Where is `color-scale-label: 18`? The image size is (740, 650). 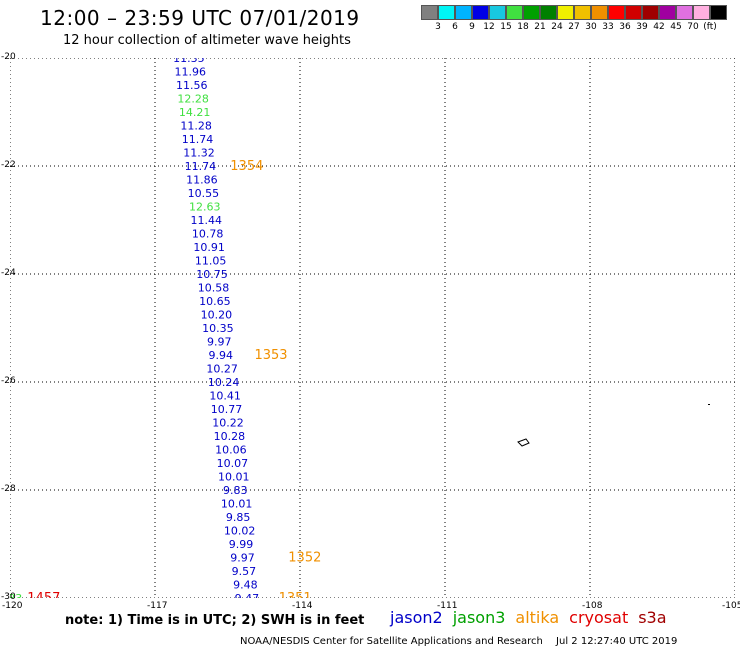
color-scale-label: 18 is located at coordinates (523, 27).